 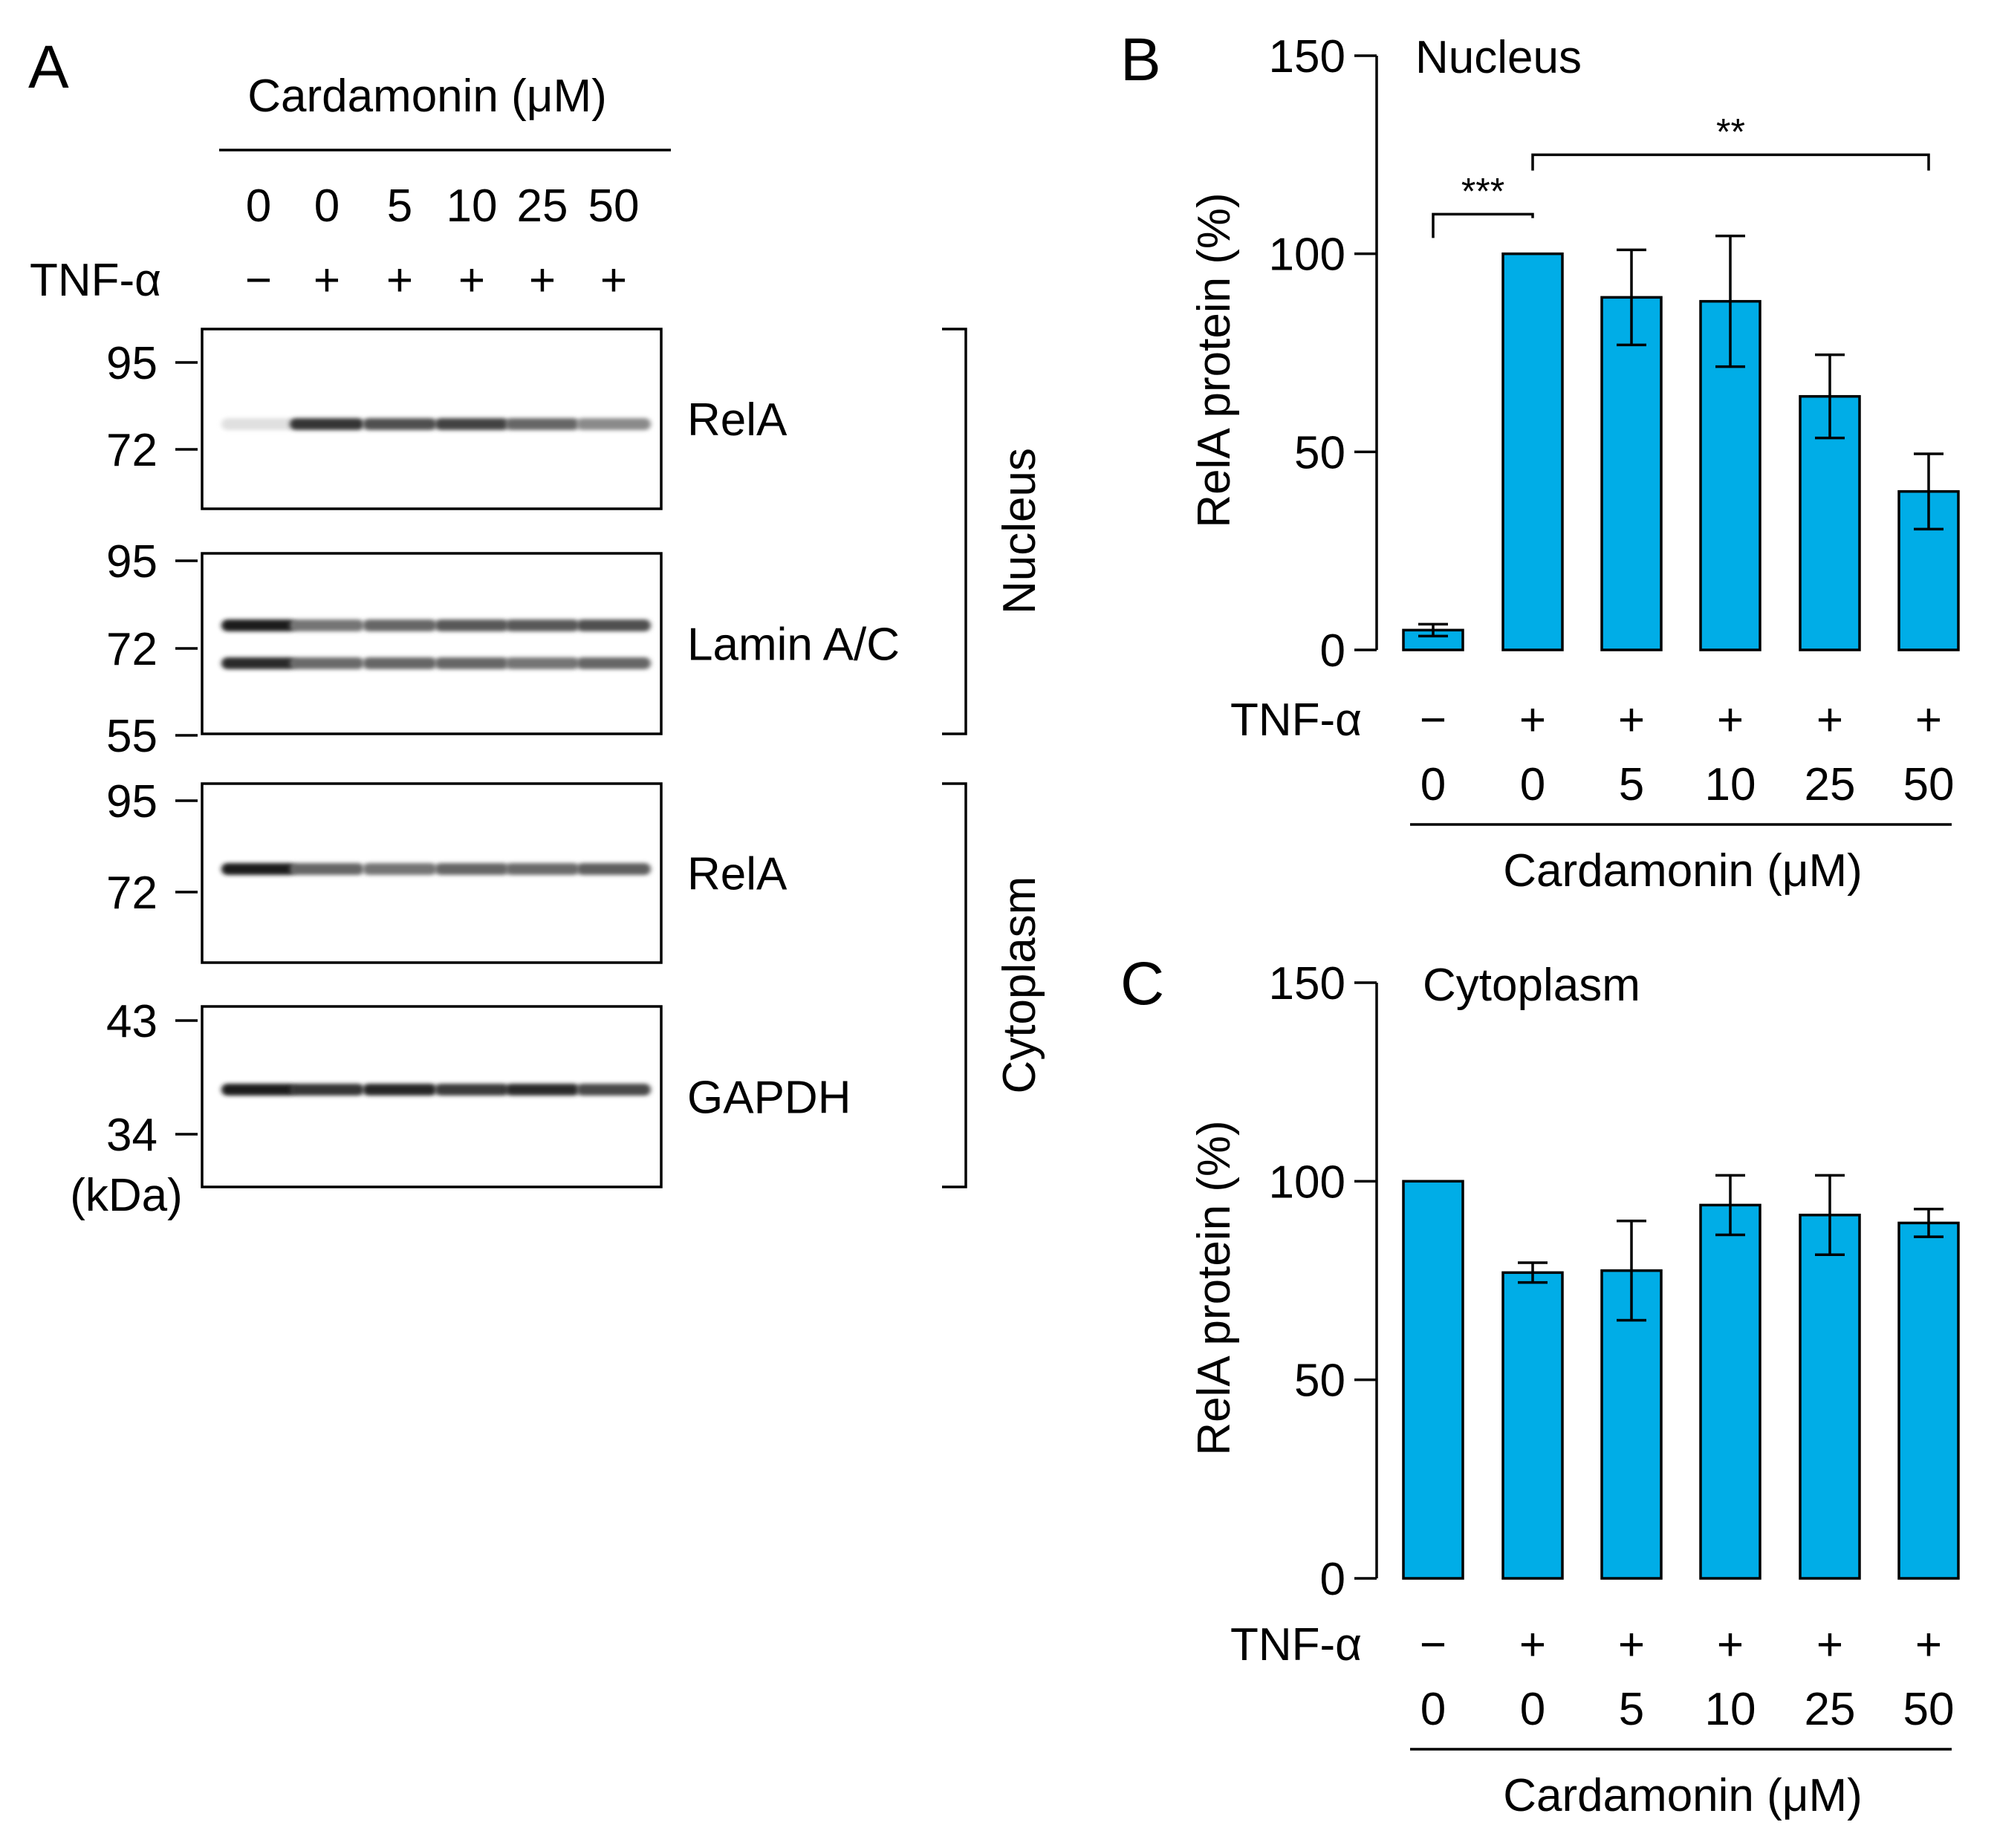 I want to click on blot-1: 95 72 RelA, so click(x=447, y=419).